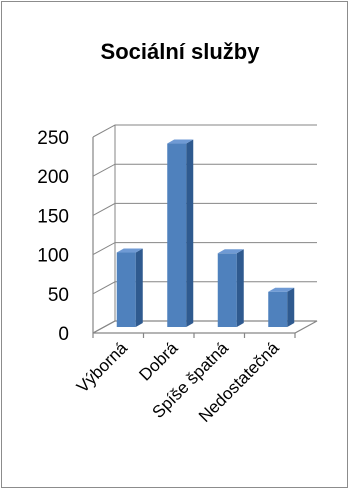 This screenshot has height=491, width=351. What do you see at coordinates (181, 51) in the screenshot?
I see `chart-title: Sociální služby` at bounding box center [181, 51].